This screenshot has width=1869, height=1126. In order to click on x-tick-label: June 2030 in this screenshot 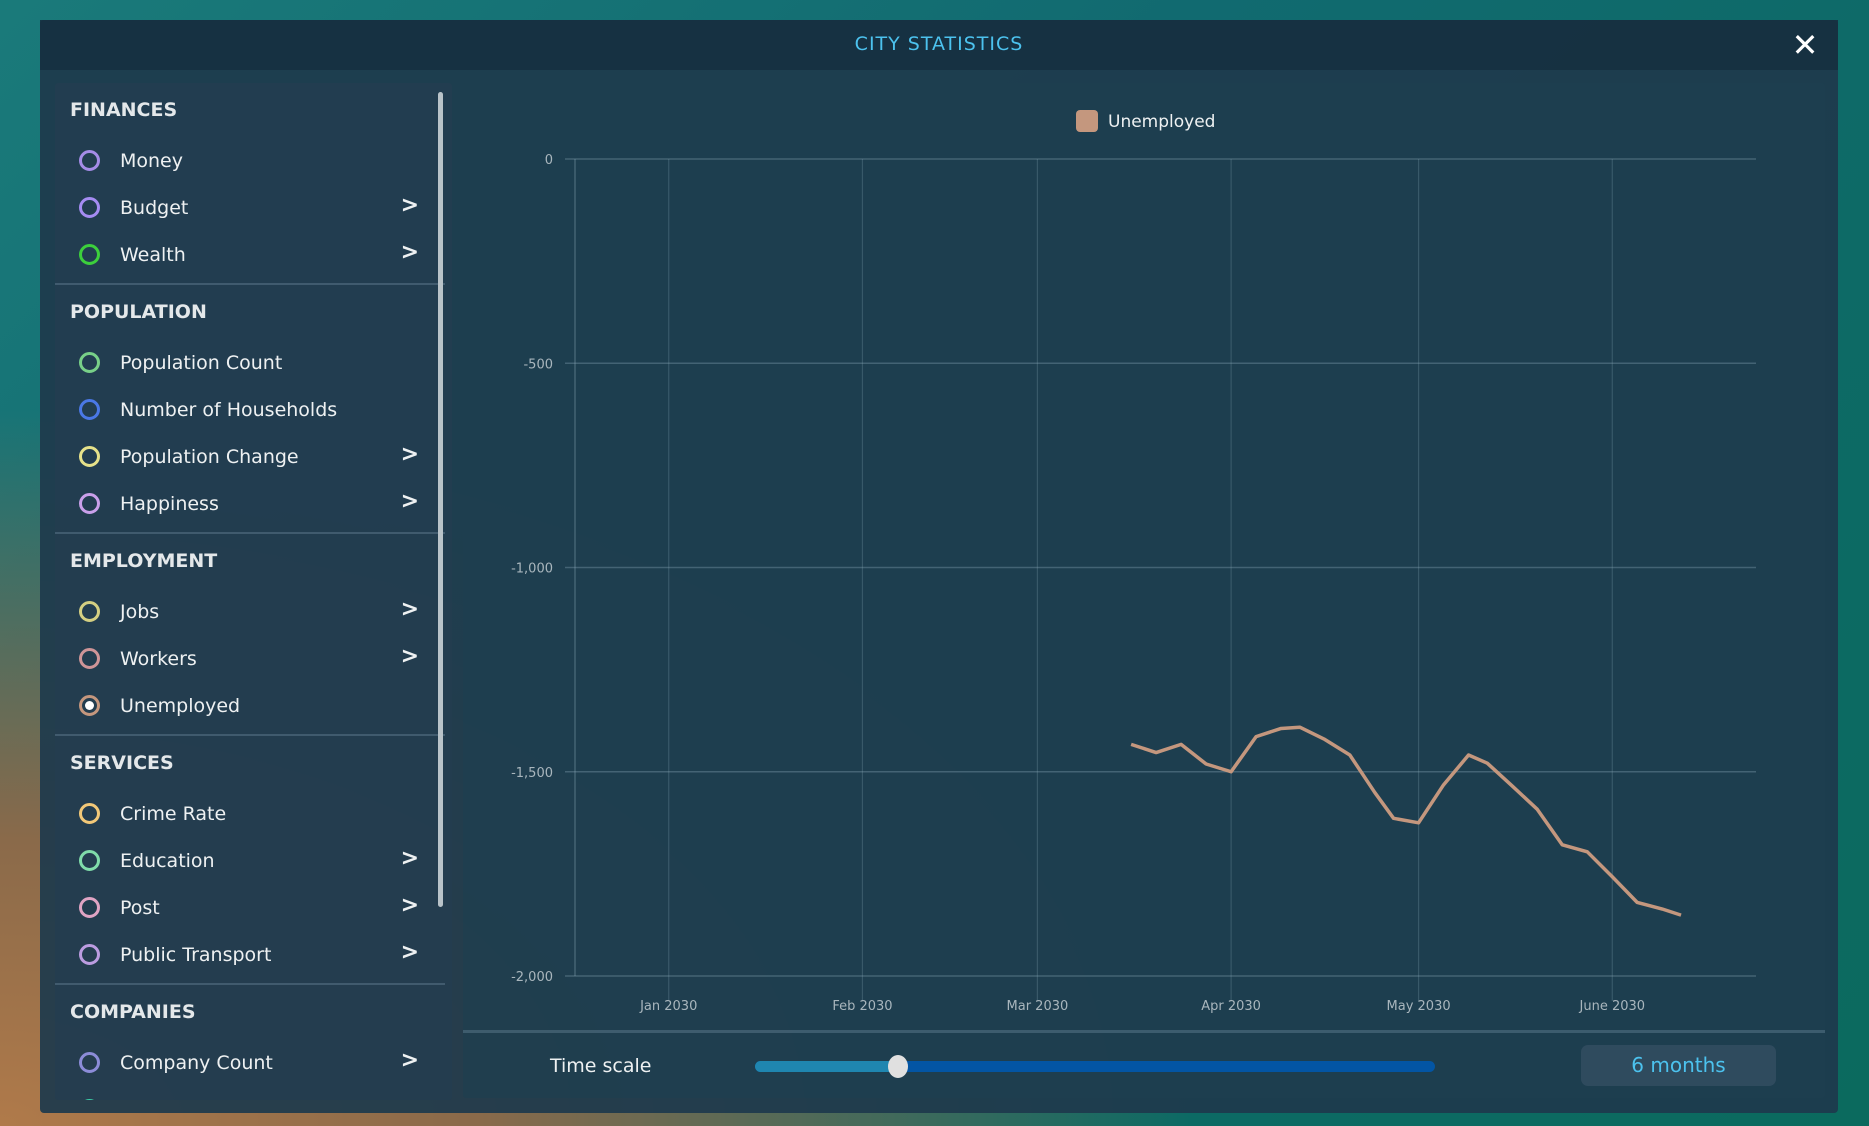, I will do `click(1612, 1006)`.